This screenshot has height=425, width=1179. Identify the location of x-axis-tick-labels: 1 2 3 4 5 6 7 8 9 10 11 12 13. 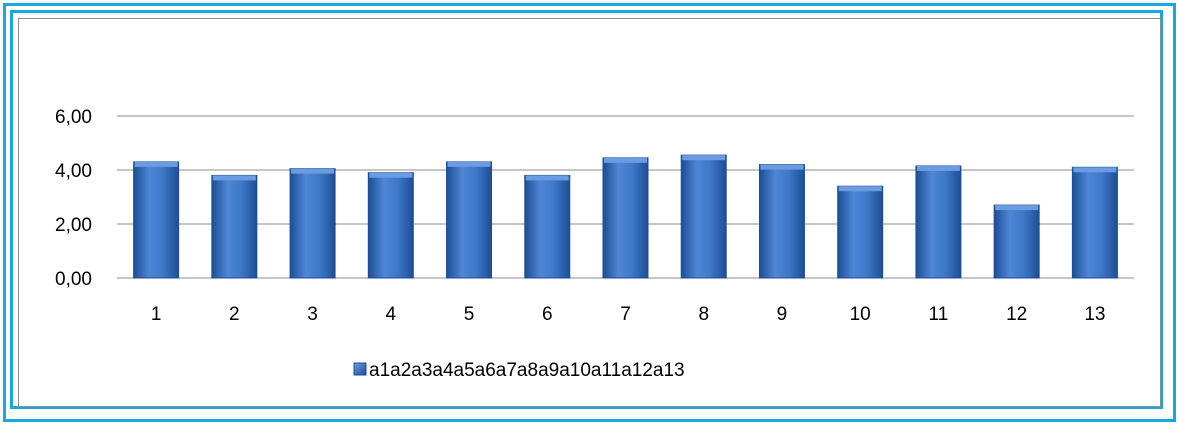
(628, 314).